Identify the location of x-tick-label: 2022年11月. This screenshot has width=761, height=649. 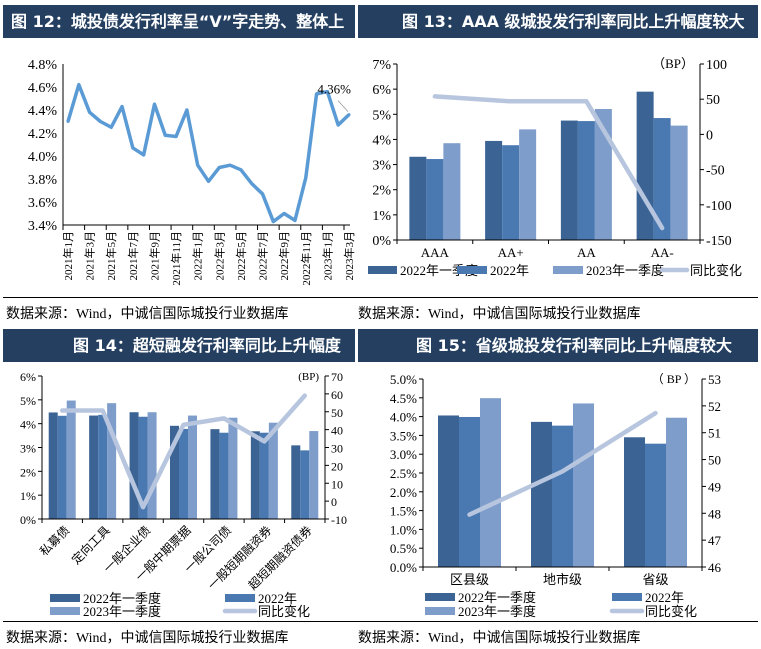
(306, 258).